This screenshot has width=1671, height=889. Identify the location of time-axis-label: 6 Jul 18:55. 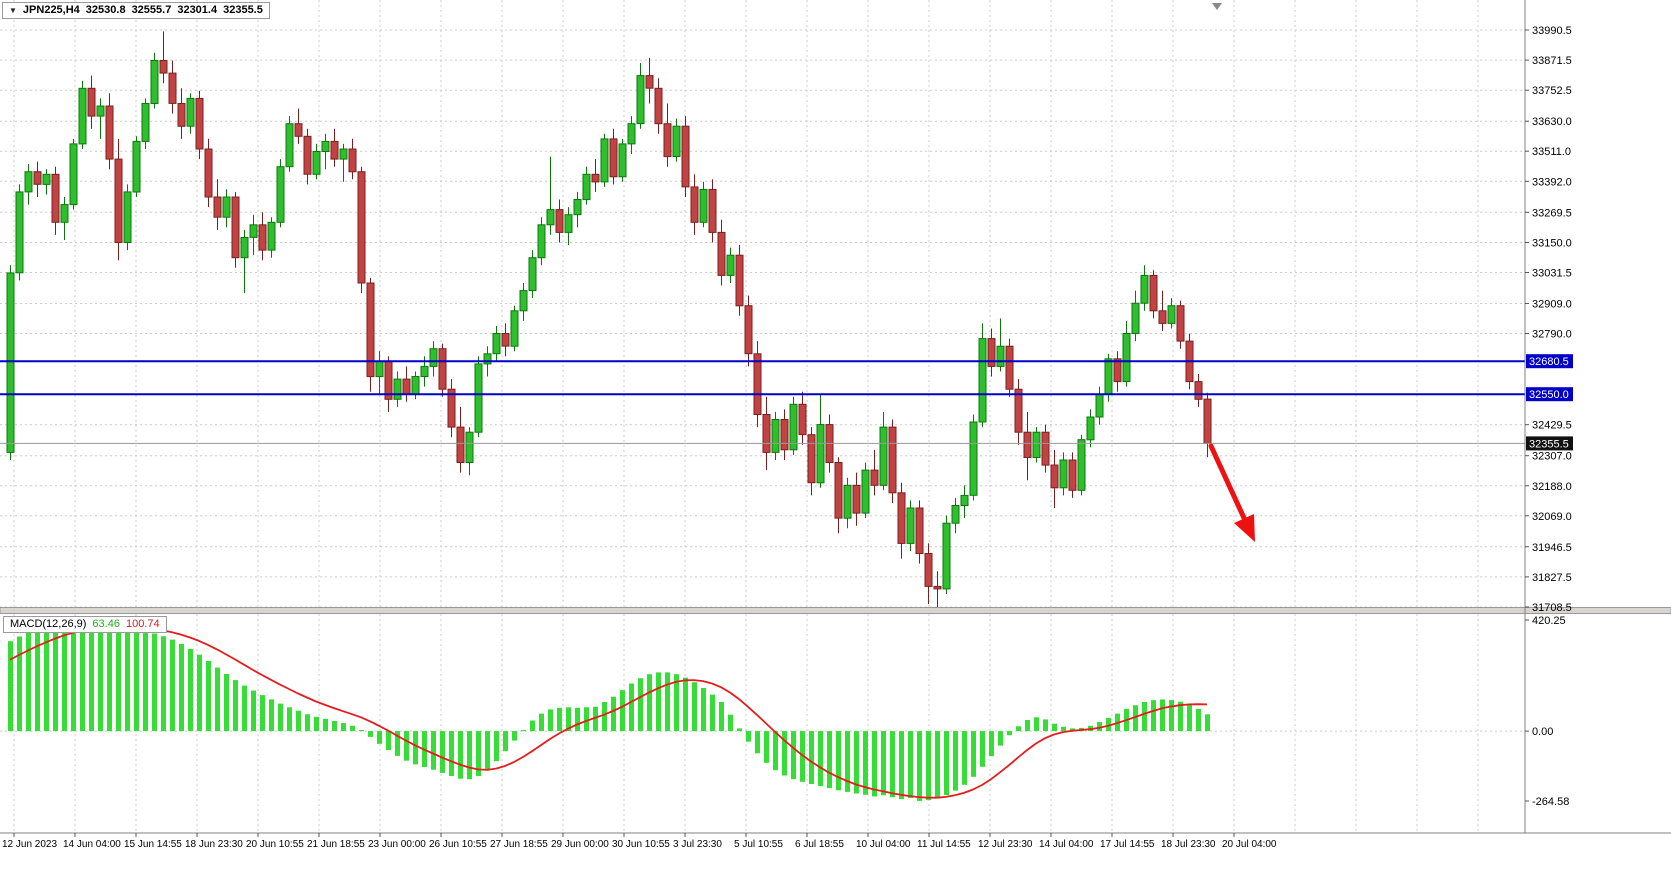
(819, 844).